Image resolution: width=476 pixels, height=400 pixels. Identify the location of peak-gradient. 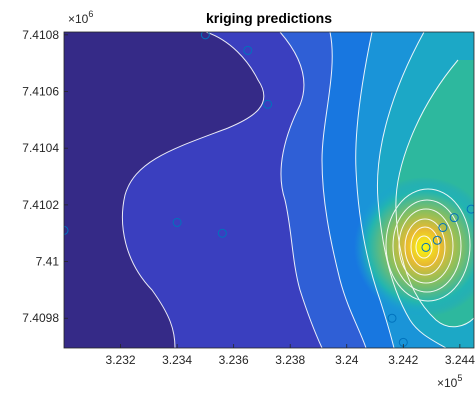
(414, 247).